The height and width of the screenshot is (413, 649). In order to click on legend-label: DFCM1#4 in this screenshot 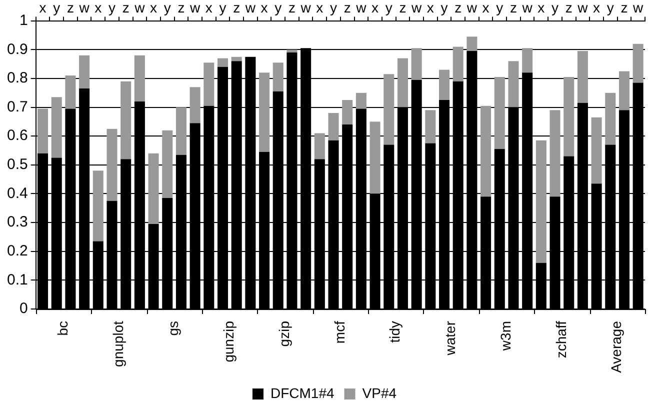, I will do `click(302, 392)`.